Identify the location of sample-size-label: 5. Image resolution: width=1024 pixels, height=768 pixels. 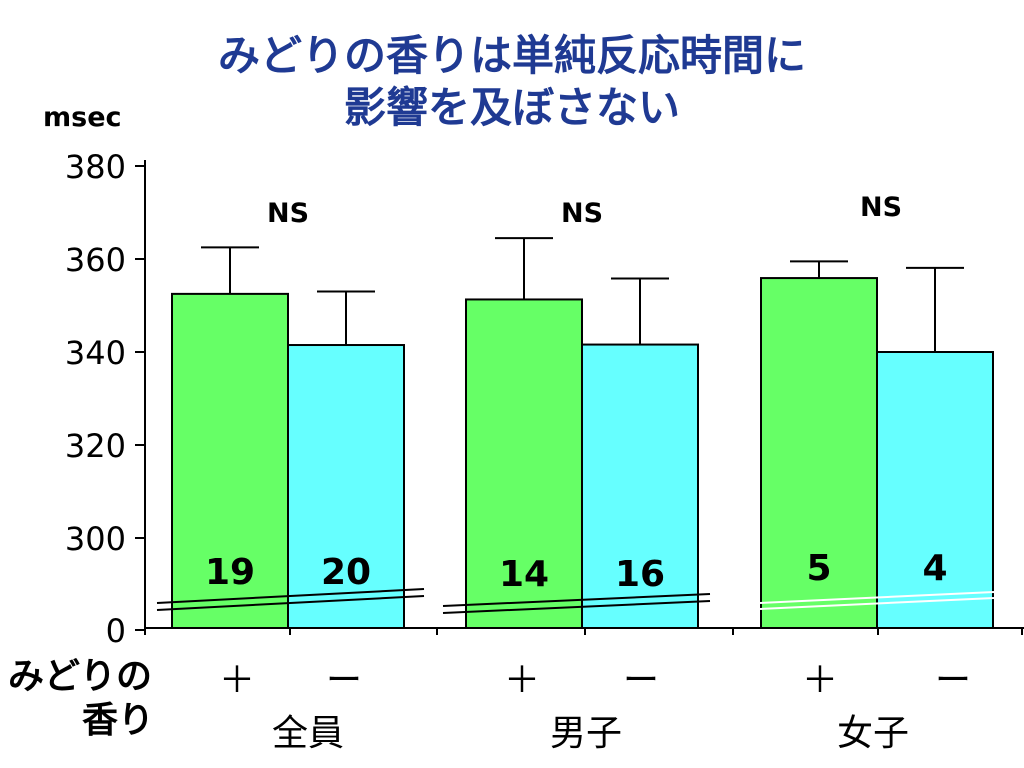
(818, 568).